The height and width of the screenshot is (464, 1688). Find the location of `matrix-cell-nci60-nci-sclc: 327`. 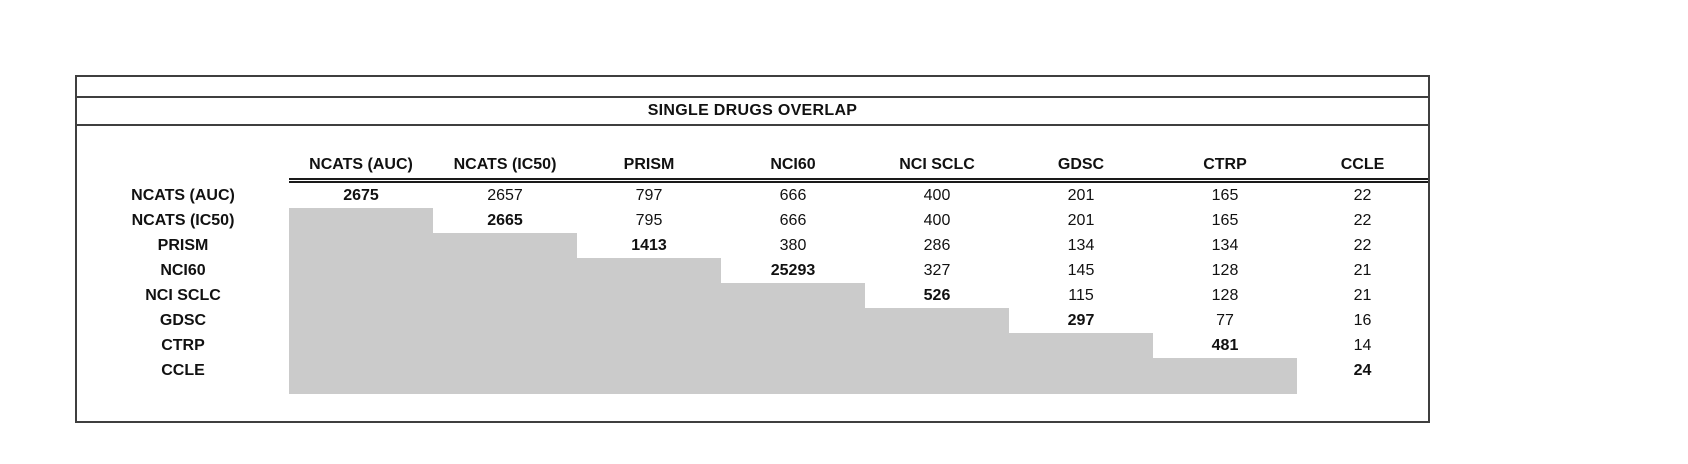

matrix-cell-nci60-nci-sclc: 327 is located at coordinates (937, 270).